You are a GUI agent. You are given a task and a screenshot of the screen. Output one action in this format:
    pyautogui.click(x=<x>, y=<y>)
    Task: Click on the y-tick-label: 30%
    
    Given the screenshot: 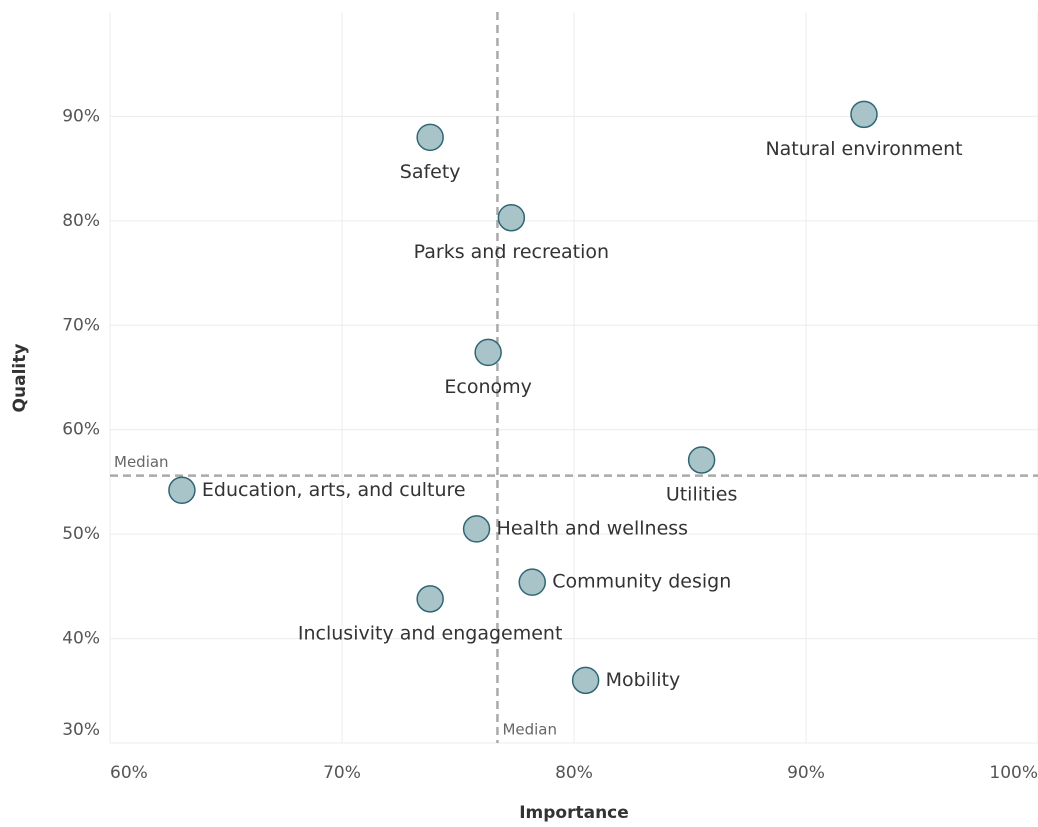 What is the action you would take?
    pyautogui.click(x=81, y=730)
    